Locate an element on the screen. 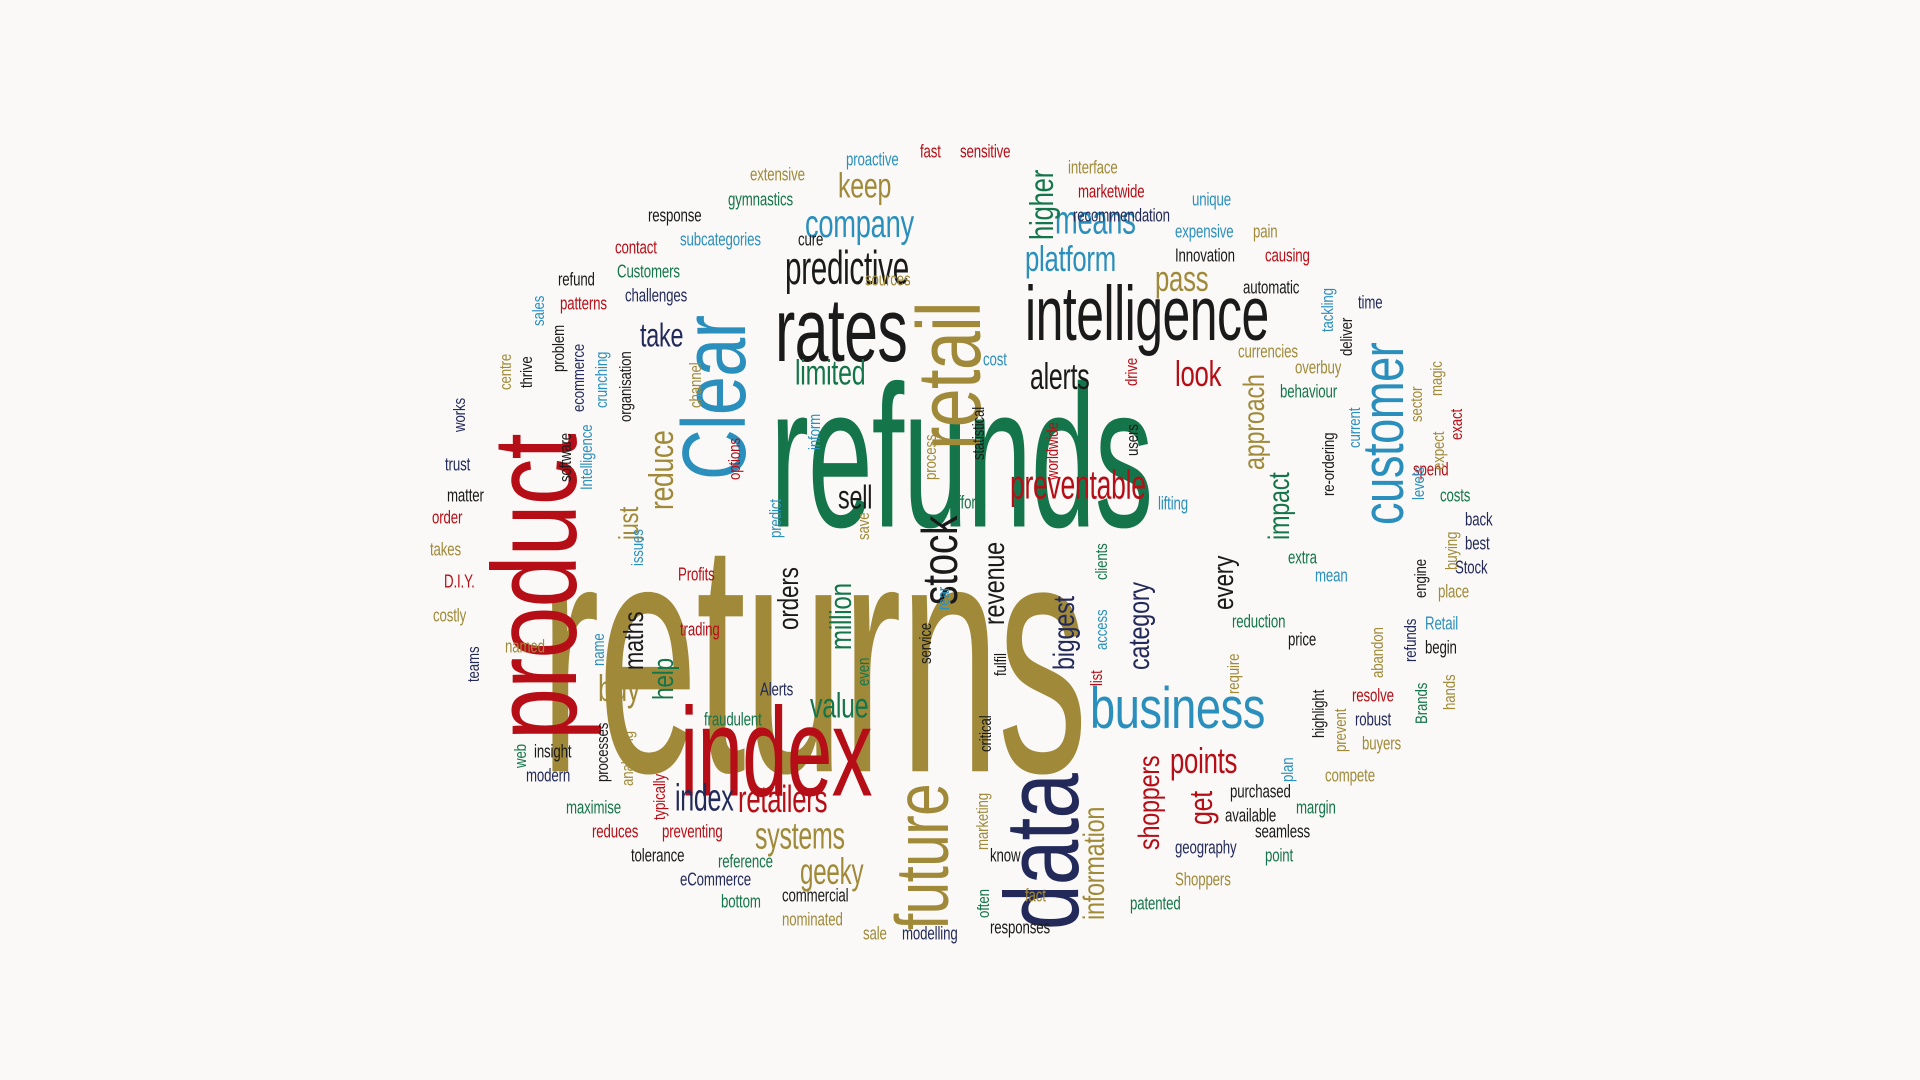 The width and height of the screenshot is (1920, 1080). cloud-word: extra is located at coordinates (1302, 557).